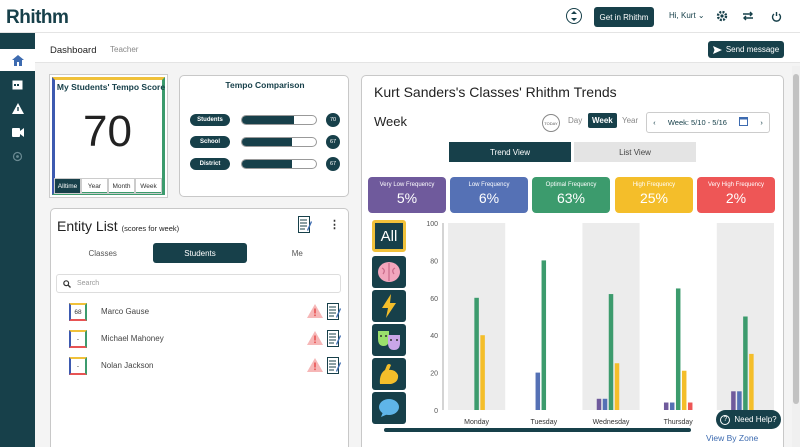 This screenshot has height=447, width=800. What do you see at coordinates (575, 120) in the screenshot?
I see `period-day: Day` at bounding box center [575, 120].